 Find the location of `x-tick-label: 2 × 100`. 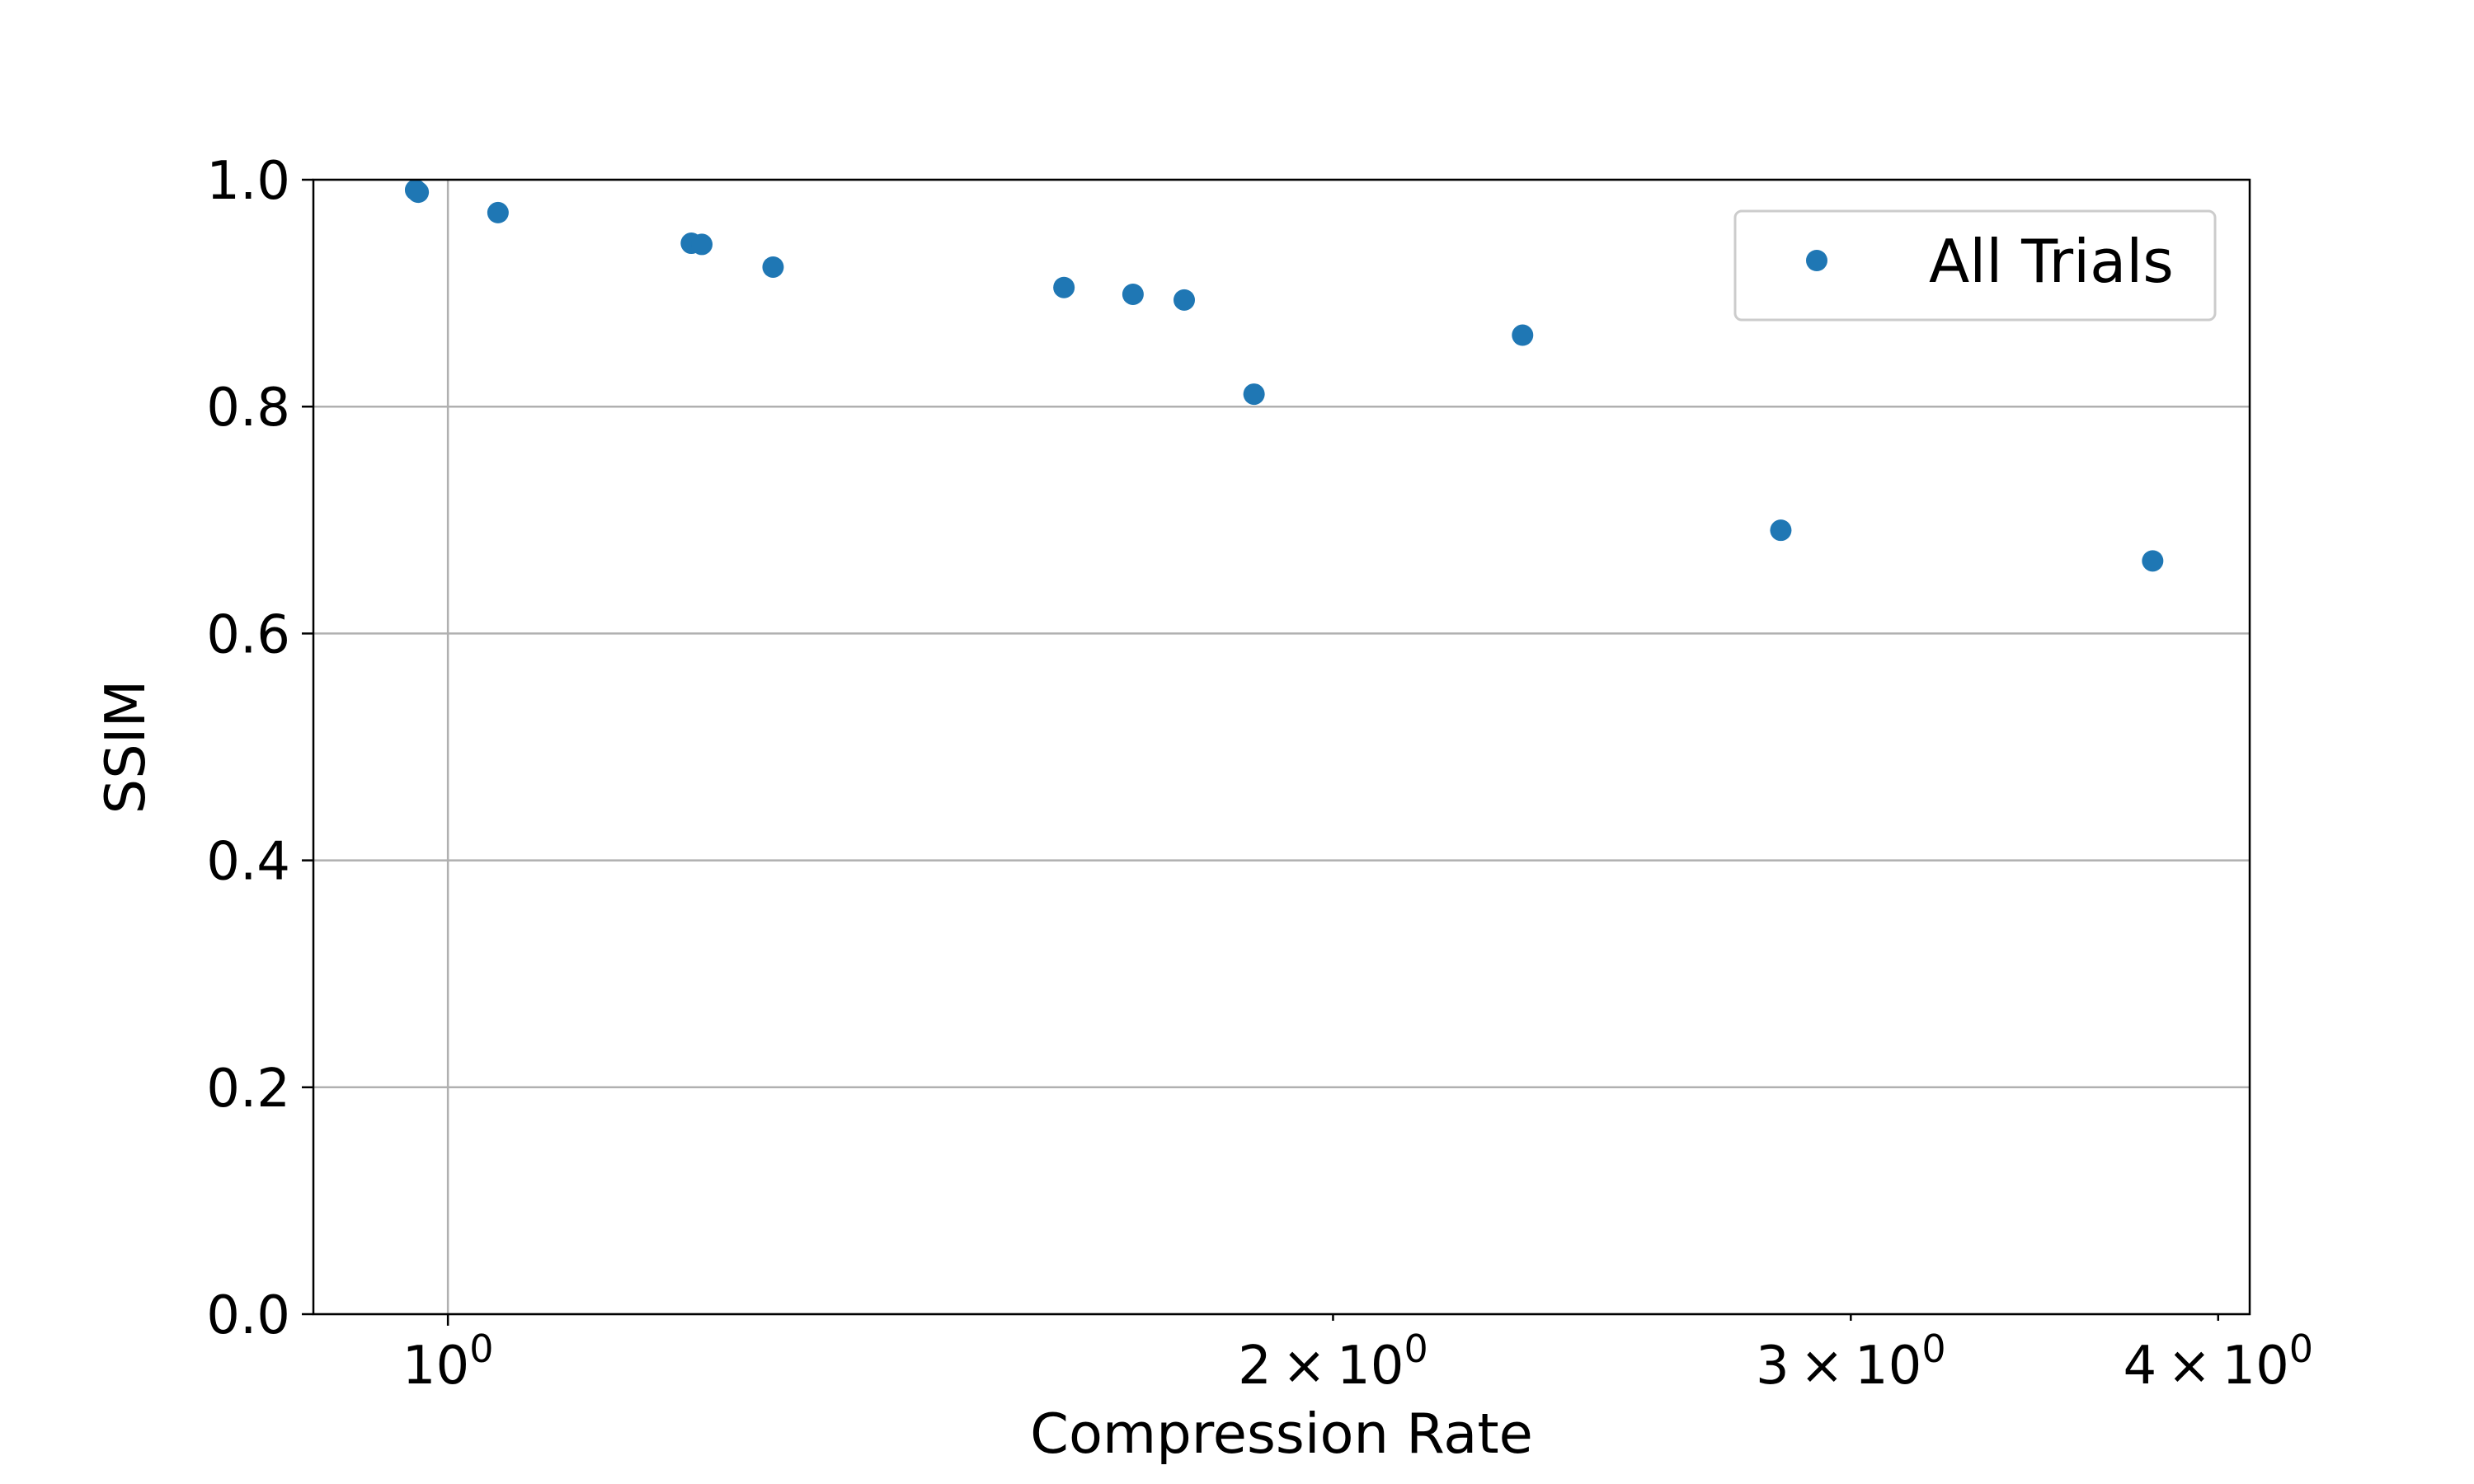

x-tick-label: 2 × 100 is located at coordinates (1333, 1362).